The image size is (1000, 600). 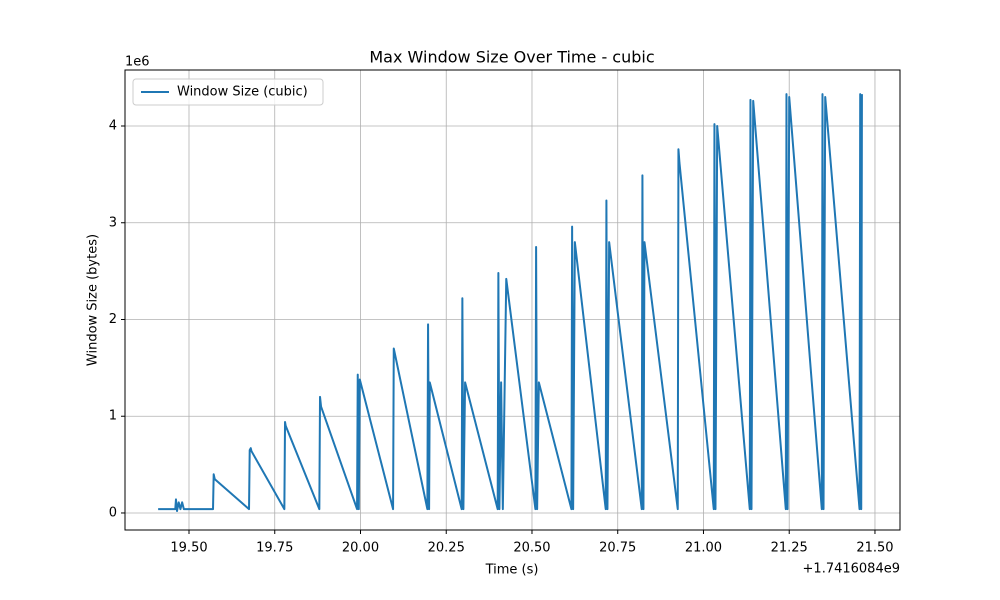 What do you see at coordinates (188, 548) in the screenshot?
I see `x-tick-label: 19.50` at bounding box center [188, 548].